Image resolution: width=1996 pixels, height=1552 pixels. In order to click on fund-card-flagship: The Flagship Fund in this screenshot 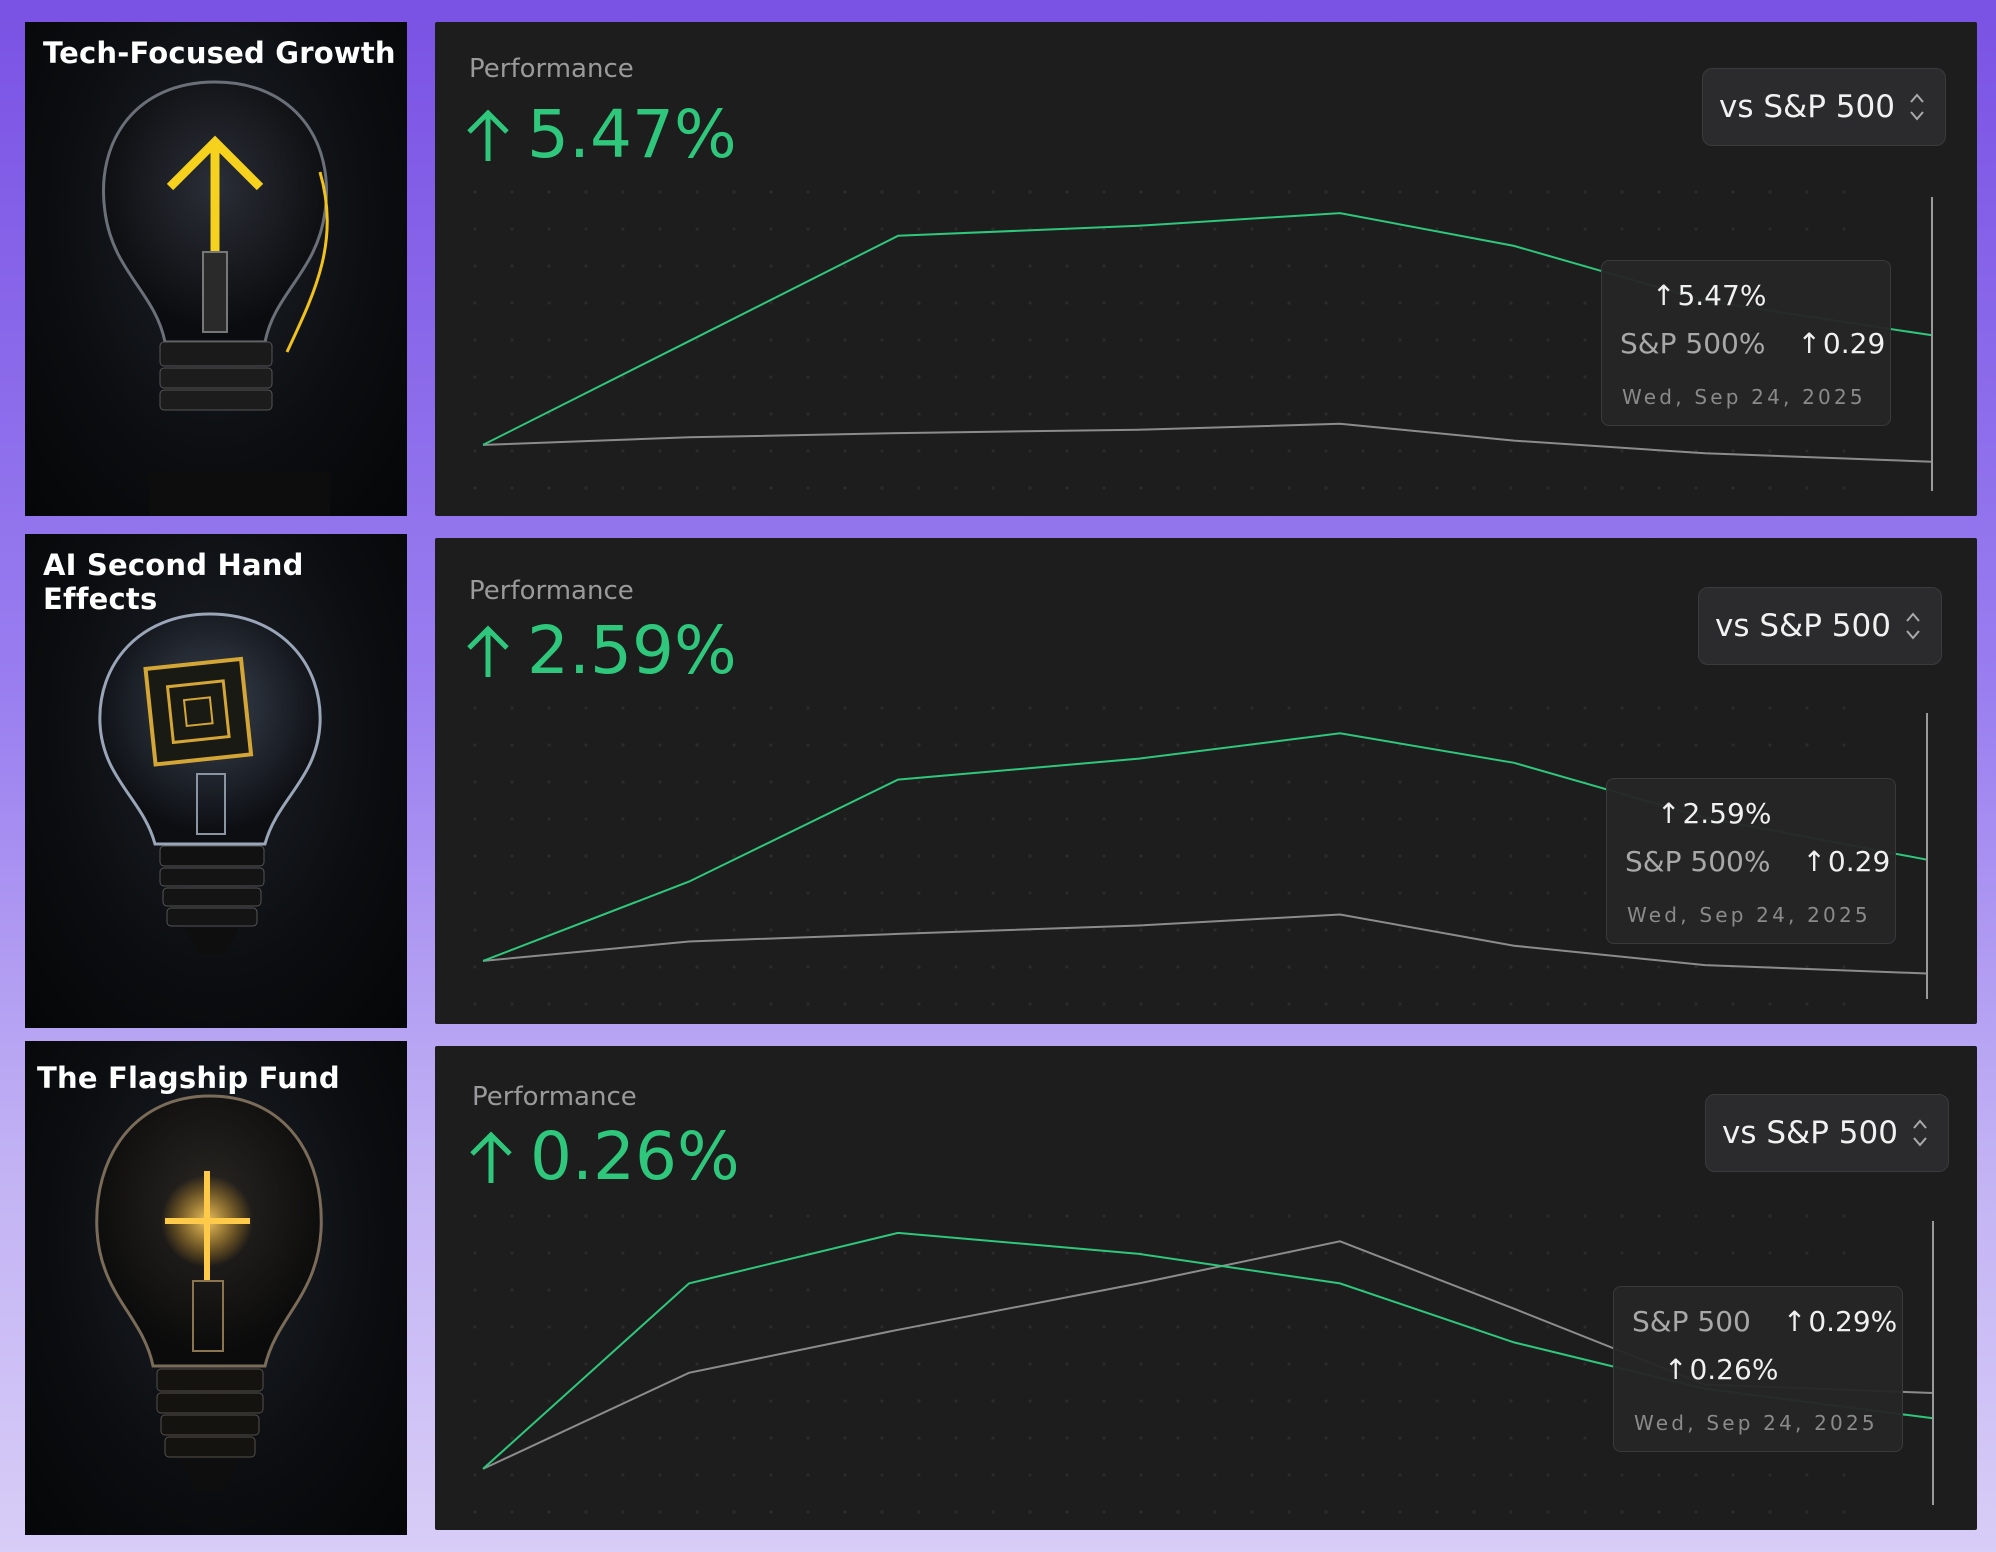, I will do `click(216, 1288)`.